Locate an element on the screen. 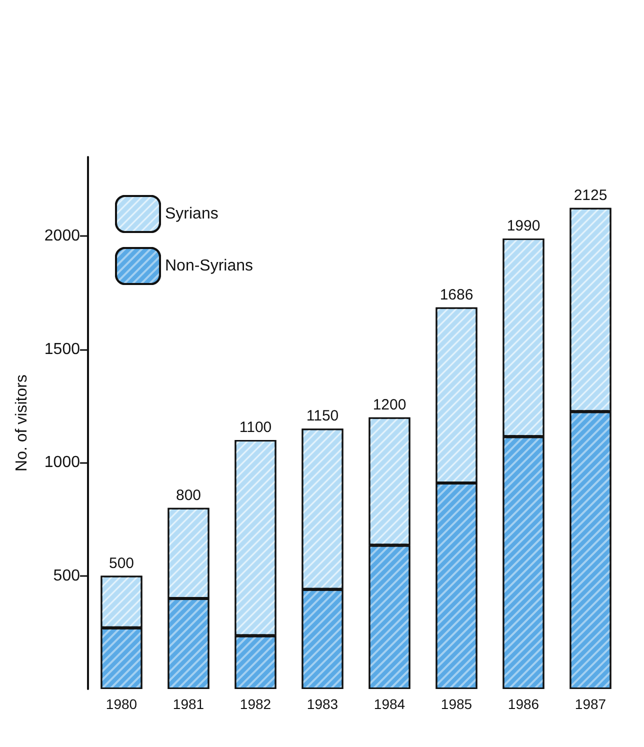 Image resolution: width=644 pixels, height=747 pixels. total-label: 500 is located at coordinates (121, 563).